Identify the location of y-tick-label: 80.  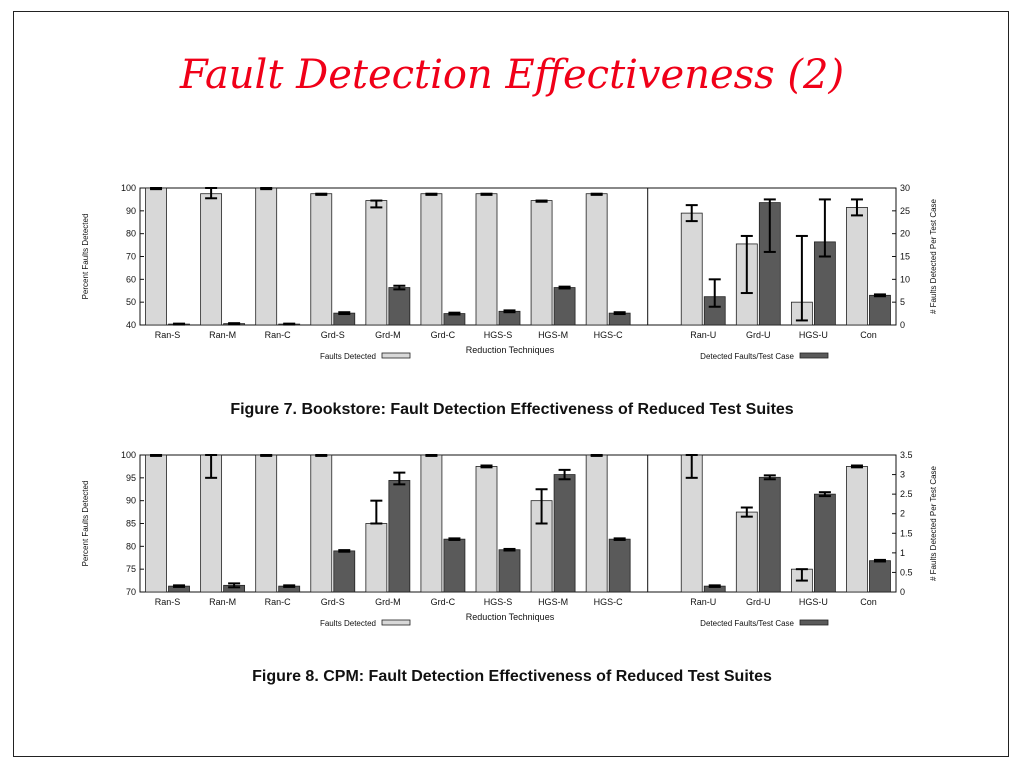
(131, 546).